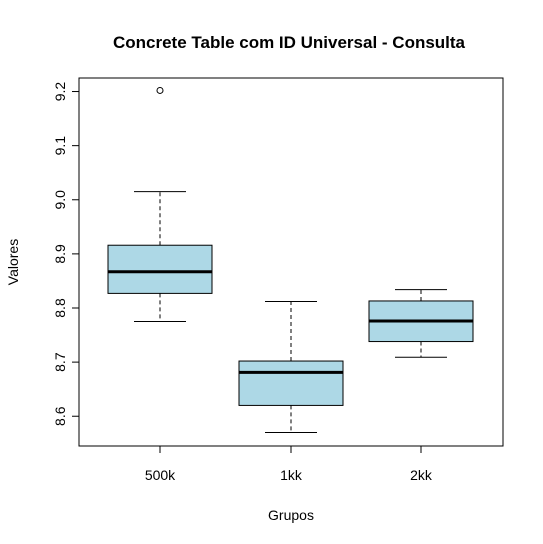 Image resolution: width=543 pixels, height=544 pixels. I want to click on y-tick-label: 8.8, so click(60, 308).